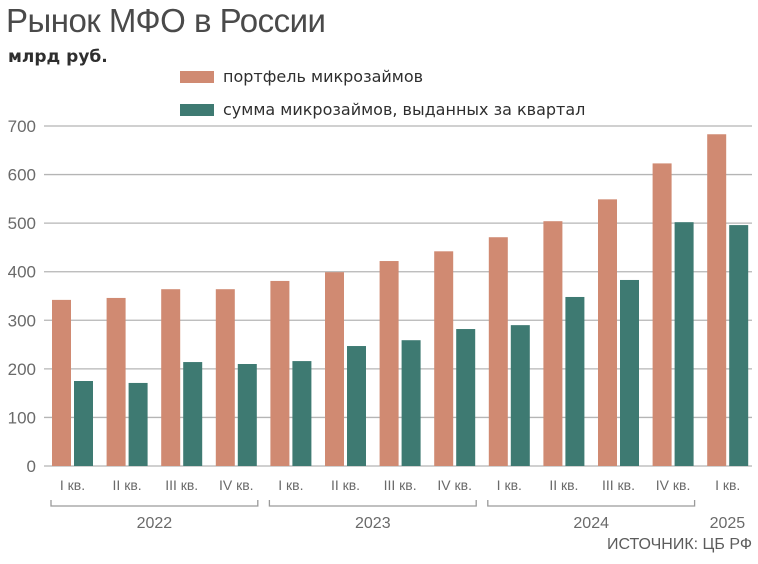  What do you see at coordinates (197, 76) in the screenshot?
I see `legend-swatch-portfolio` at bounding box center [197, 76].